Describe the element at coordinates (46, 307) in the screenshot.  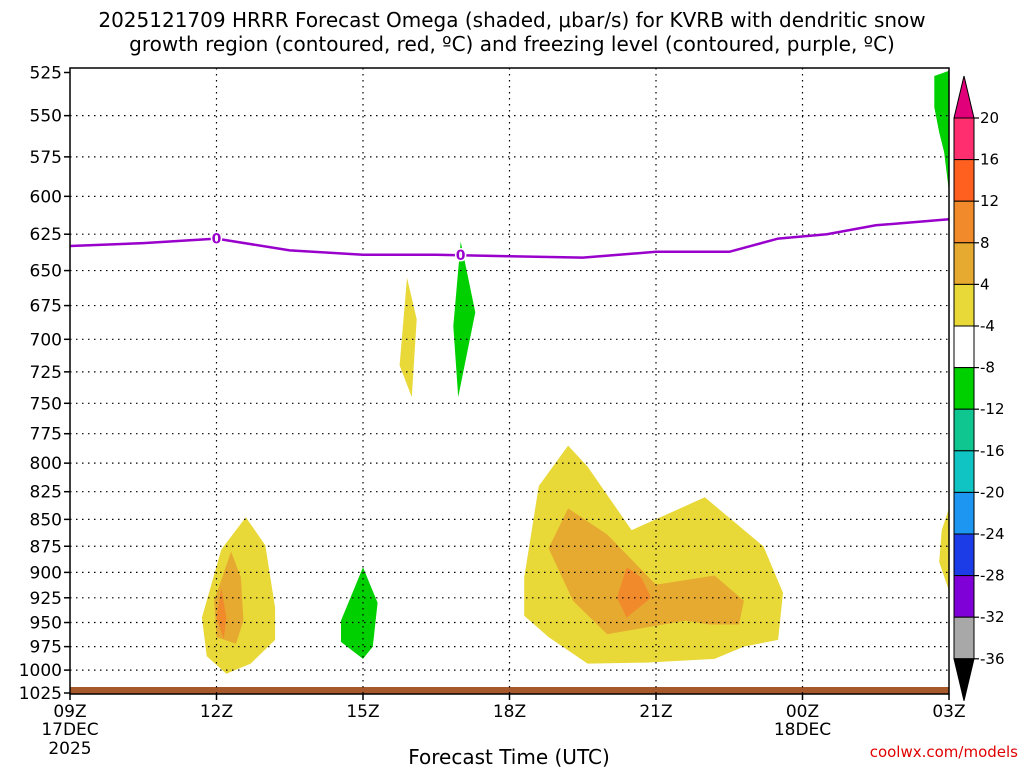
I see `y-tick-label-675: 675` at that location.